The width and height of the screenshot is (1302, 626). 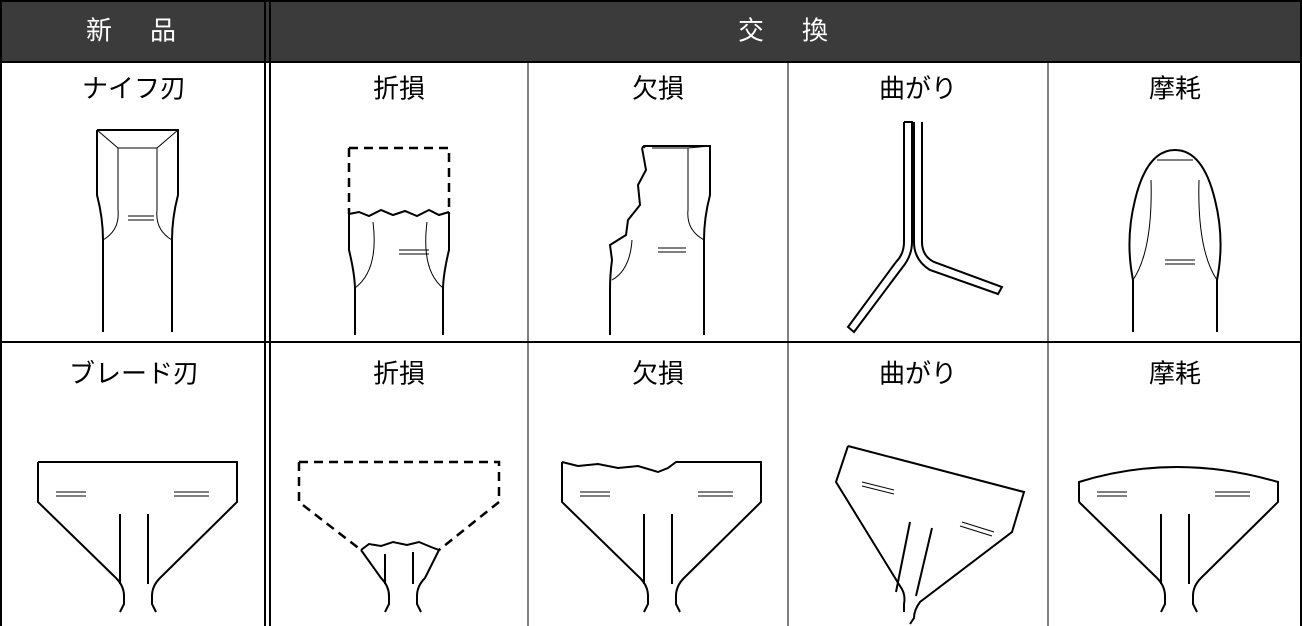 I want to click on knife-broken, so click(x=399, y=240).